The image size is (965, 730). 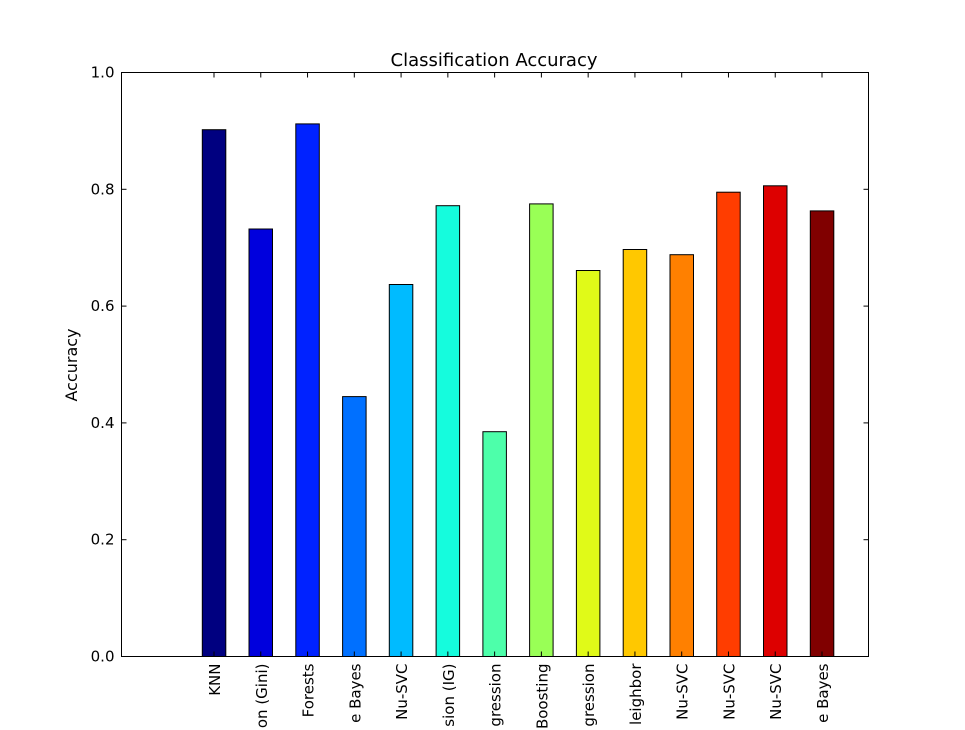 I want to click on chart-title: Classification Accuracy, so click(x=494, y=60).